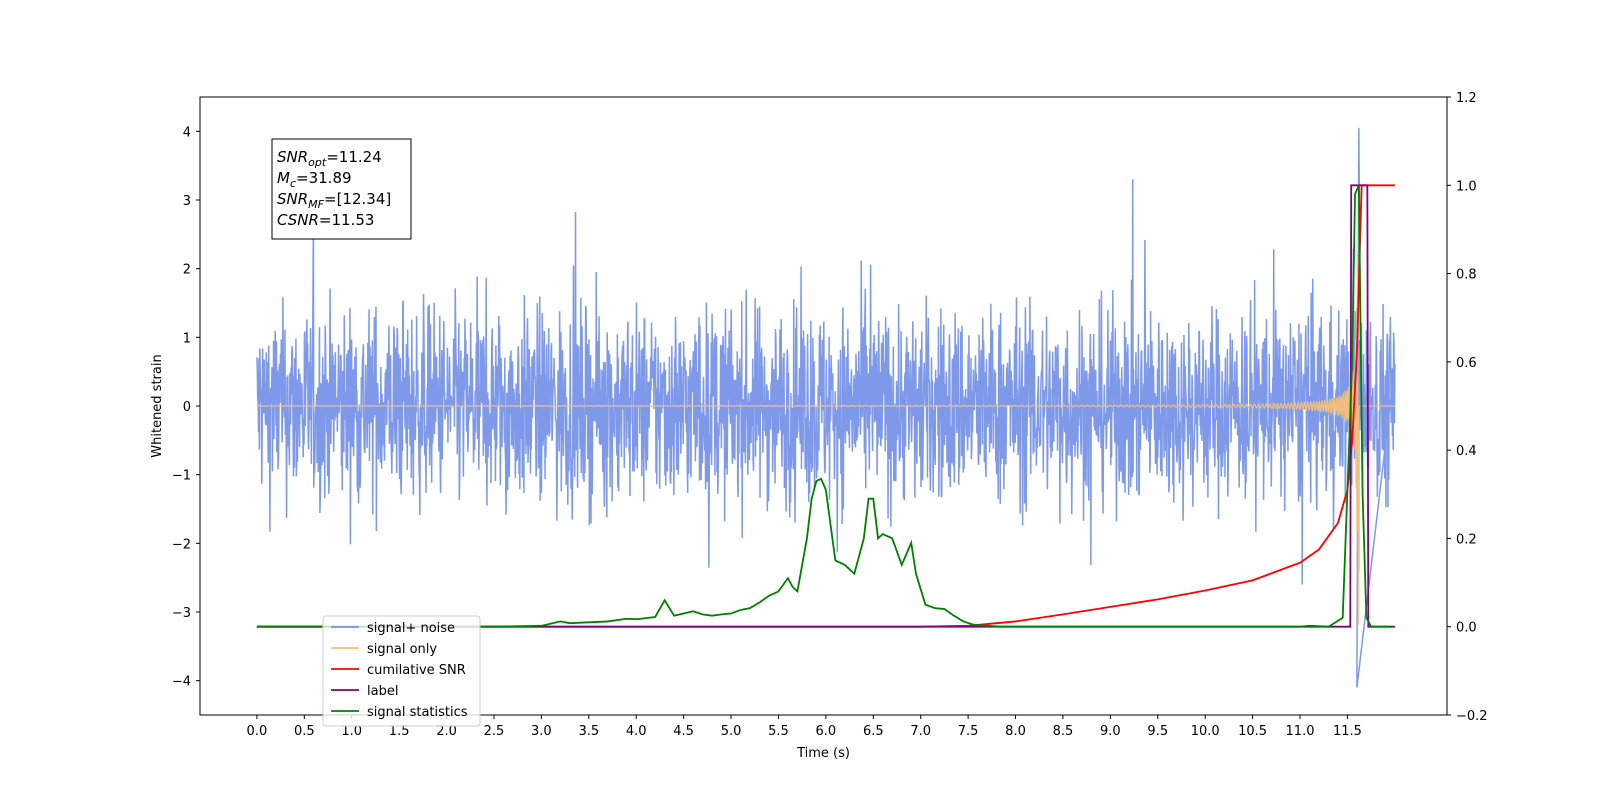 The height and width of the screenshot is (800, 1600). I want to click on annotation-mc: Mc=31.89, so click(314, 179).